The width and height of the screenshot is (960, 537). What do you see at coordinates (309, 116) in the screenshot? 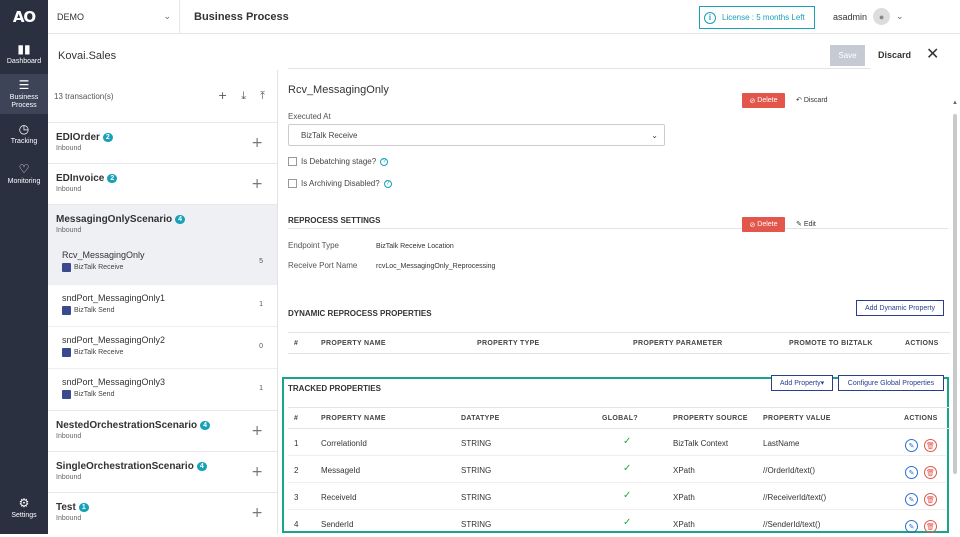
I see `executed-at-label: Executed At` at bounding box center [309, 116].